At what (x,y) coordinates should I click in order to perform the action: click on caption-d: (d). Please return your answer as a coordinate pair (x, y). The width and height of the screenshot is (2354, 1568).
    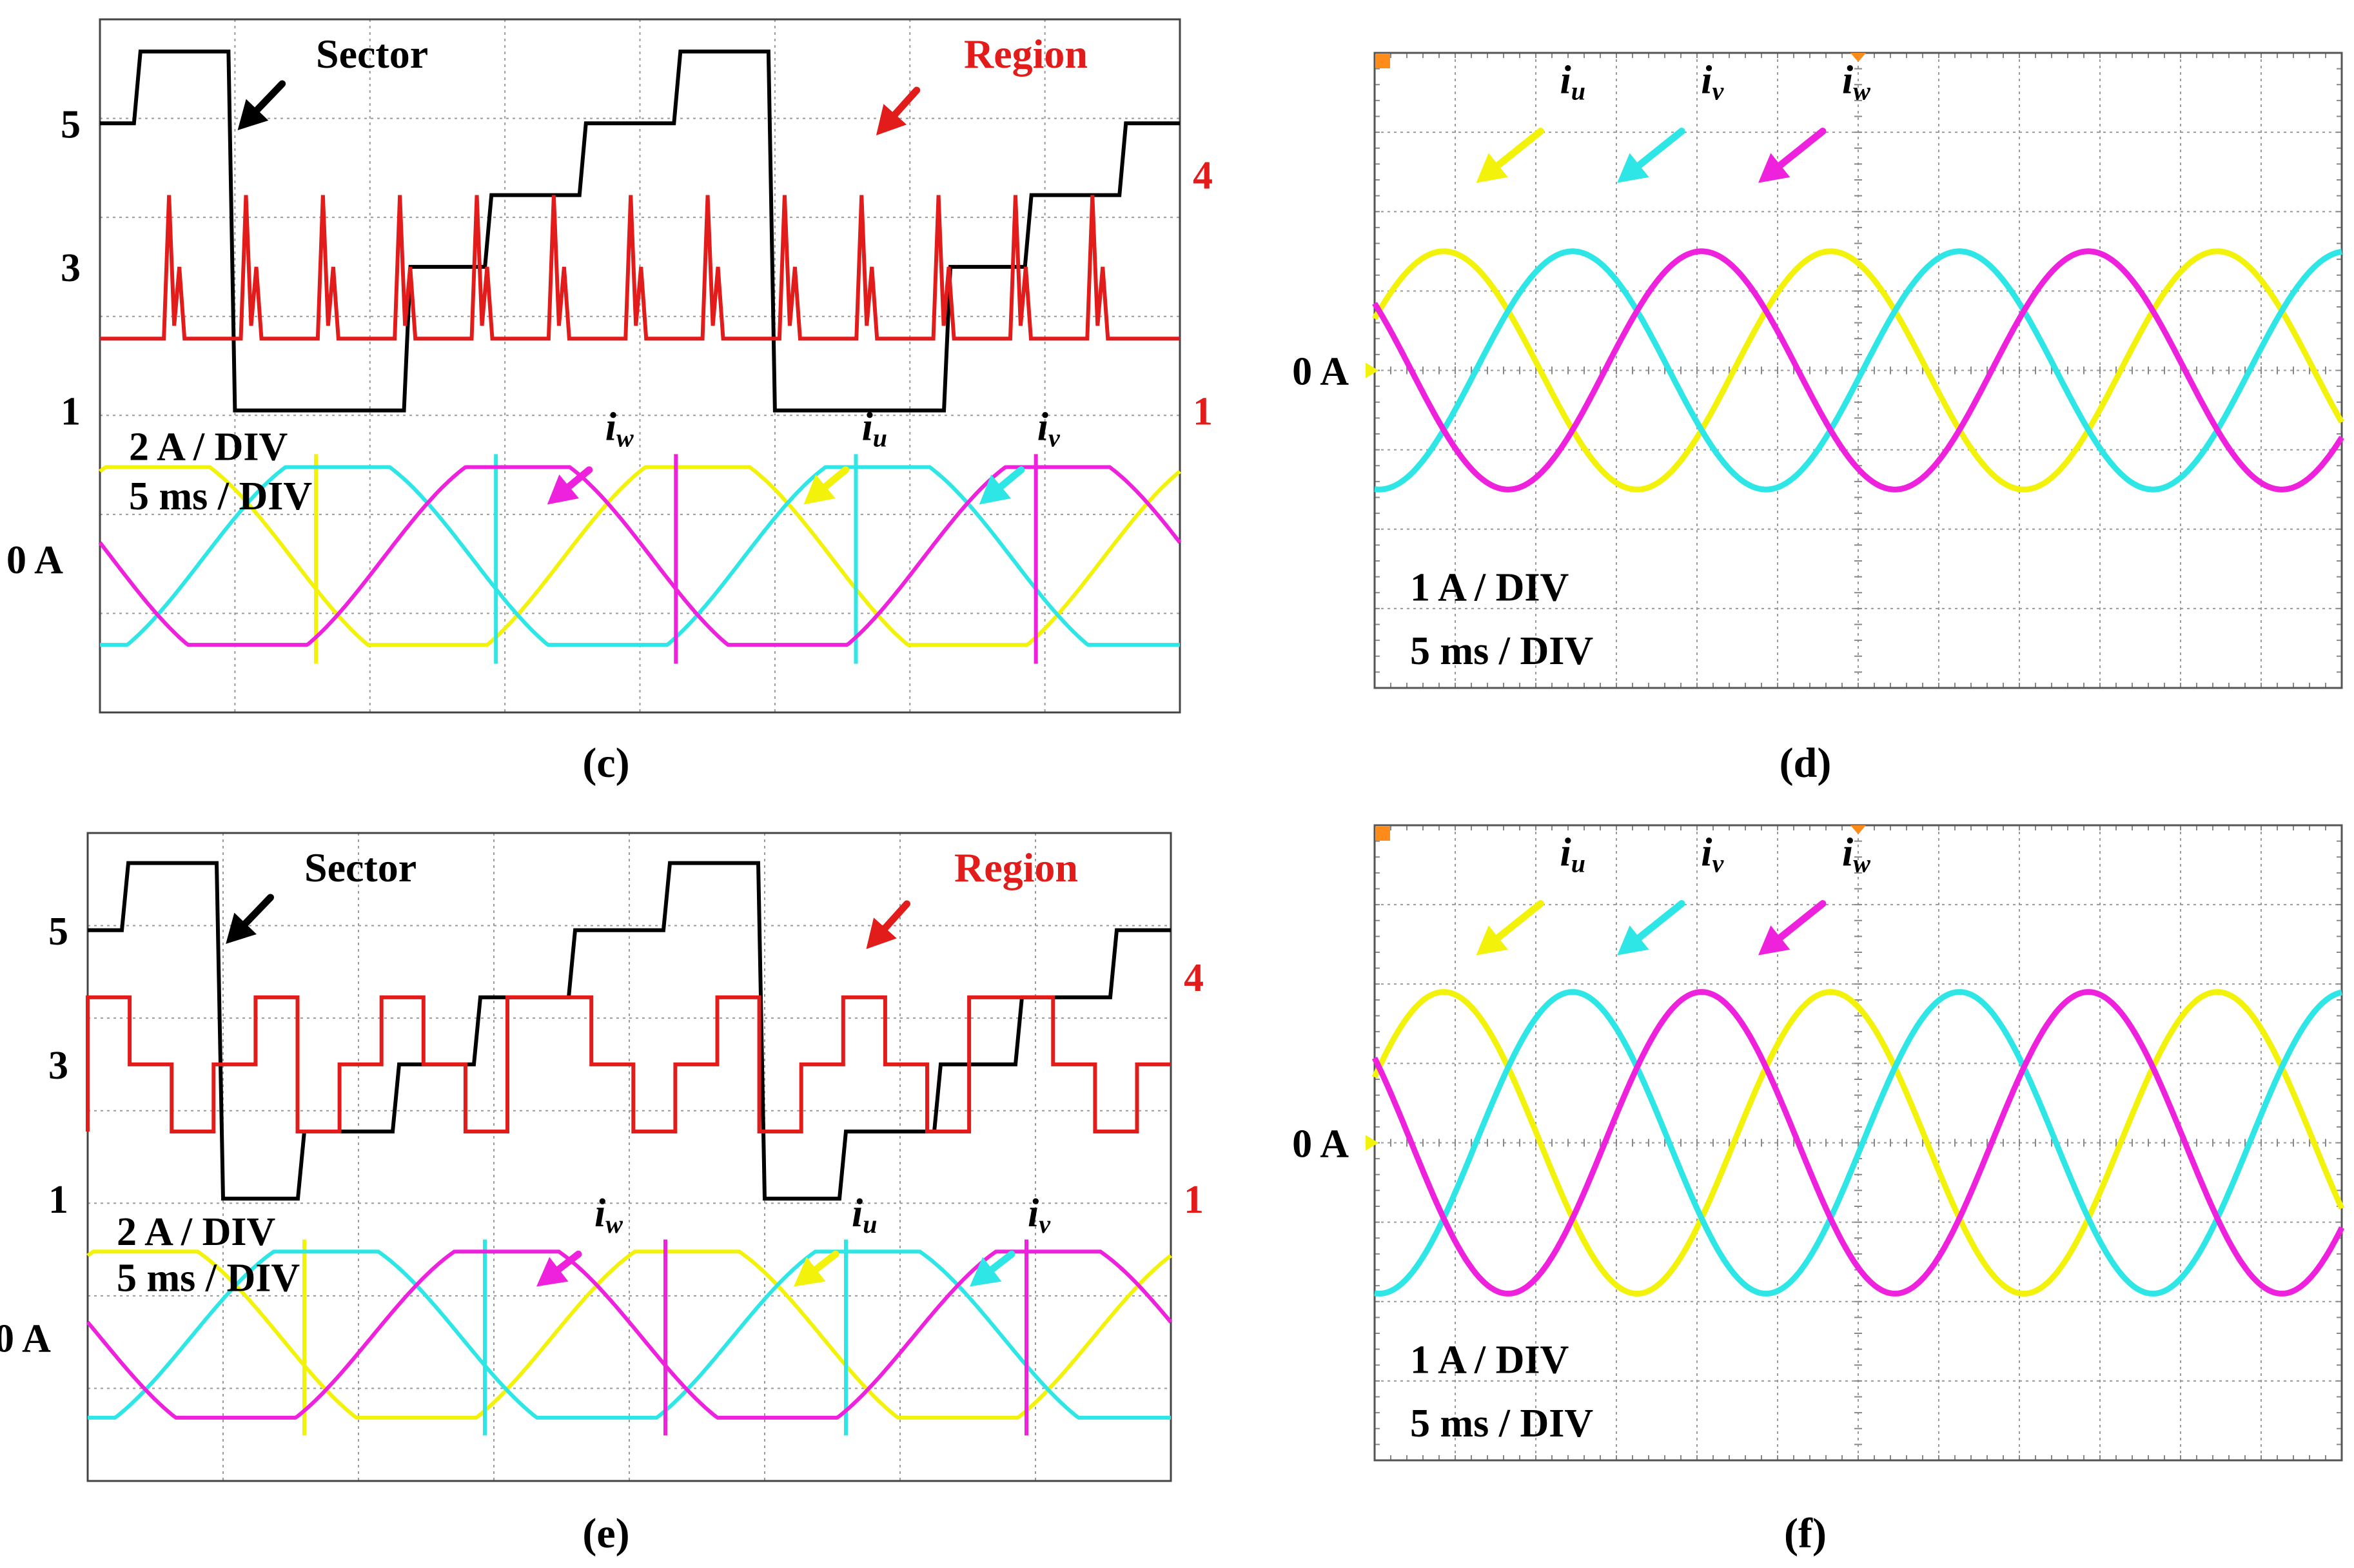
    Looking at the image, I should click on (1806, 763).